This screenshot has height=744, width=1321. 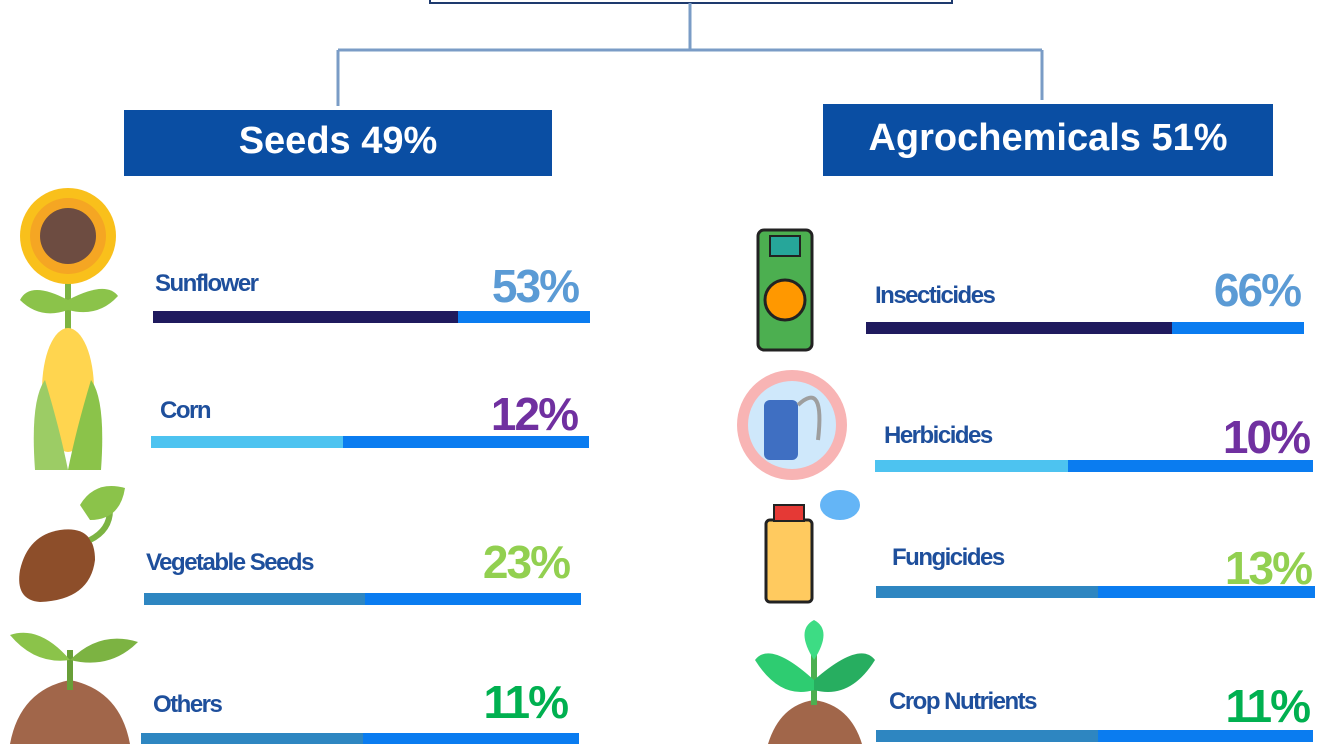 What do you see at coordinates (812, 547) in the screenshot?
I see `fungicide-icon` at bounding box center [812, 547].